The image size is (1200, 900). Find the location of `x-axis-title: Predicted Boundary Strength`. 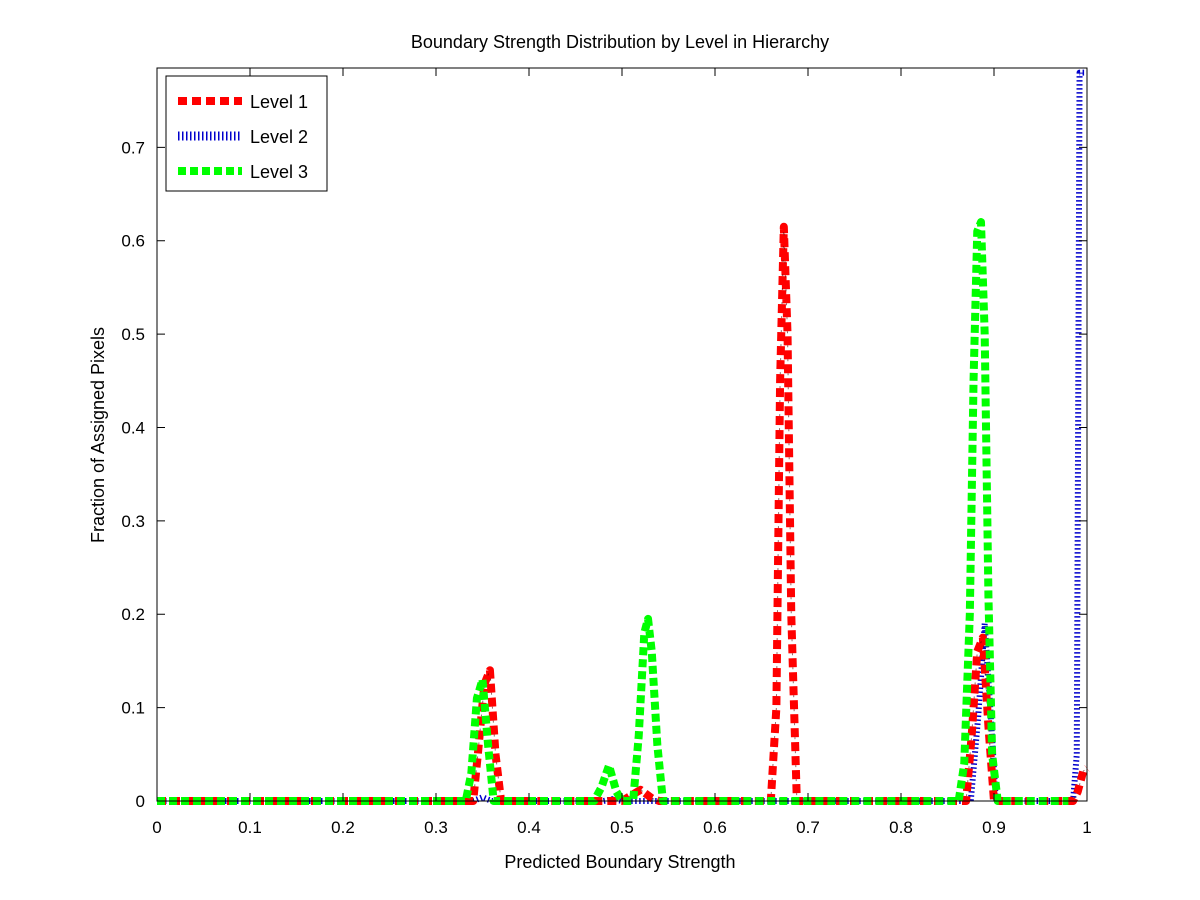

x-axis-title: Predicted Boundary Strength is located at coordinates (619, 862).